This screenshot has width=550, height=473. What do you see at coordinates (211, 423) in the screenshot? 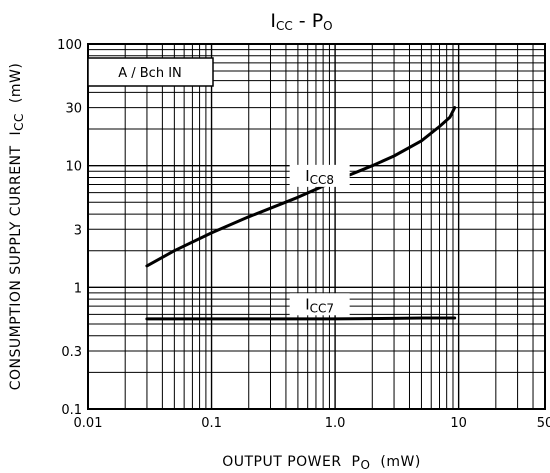
I see `x-tick-label: 0.1` at bounding box center [211, 423].